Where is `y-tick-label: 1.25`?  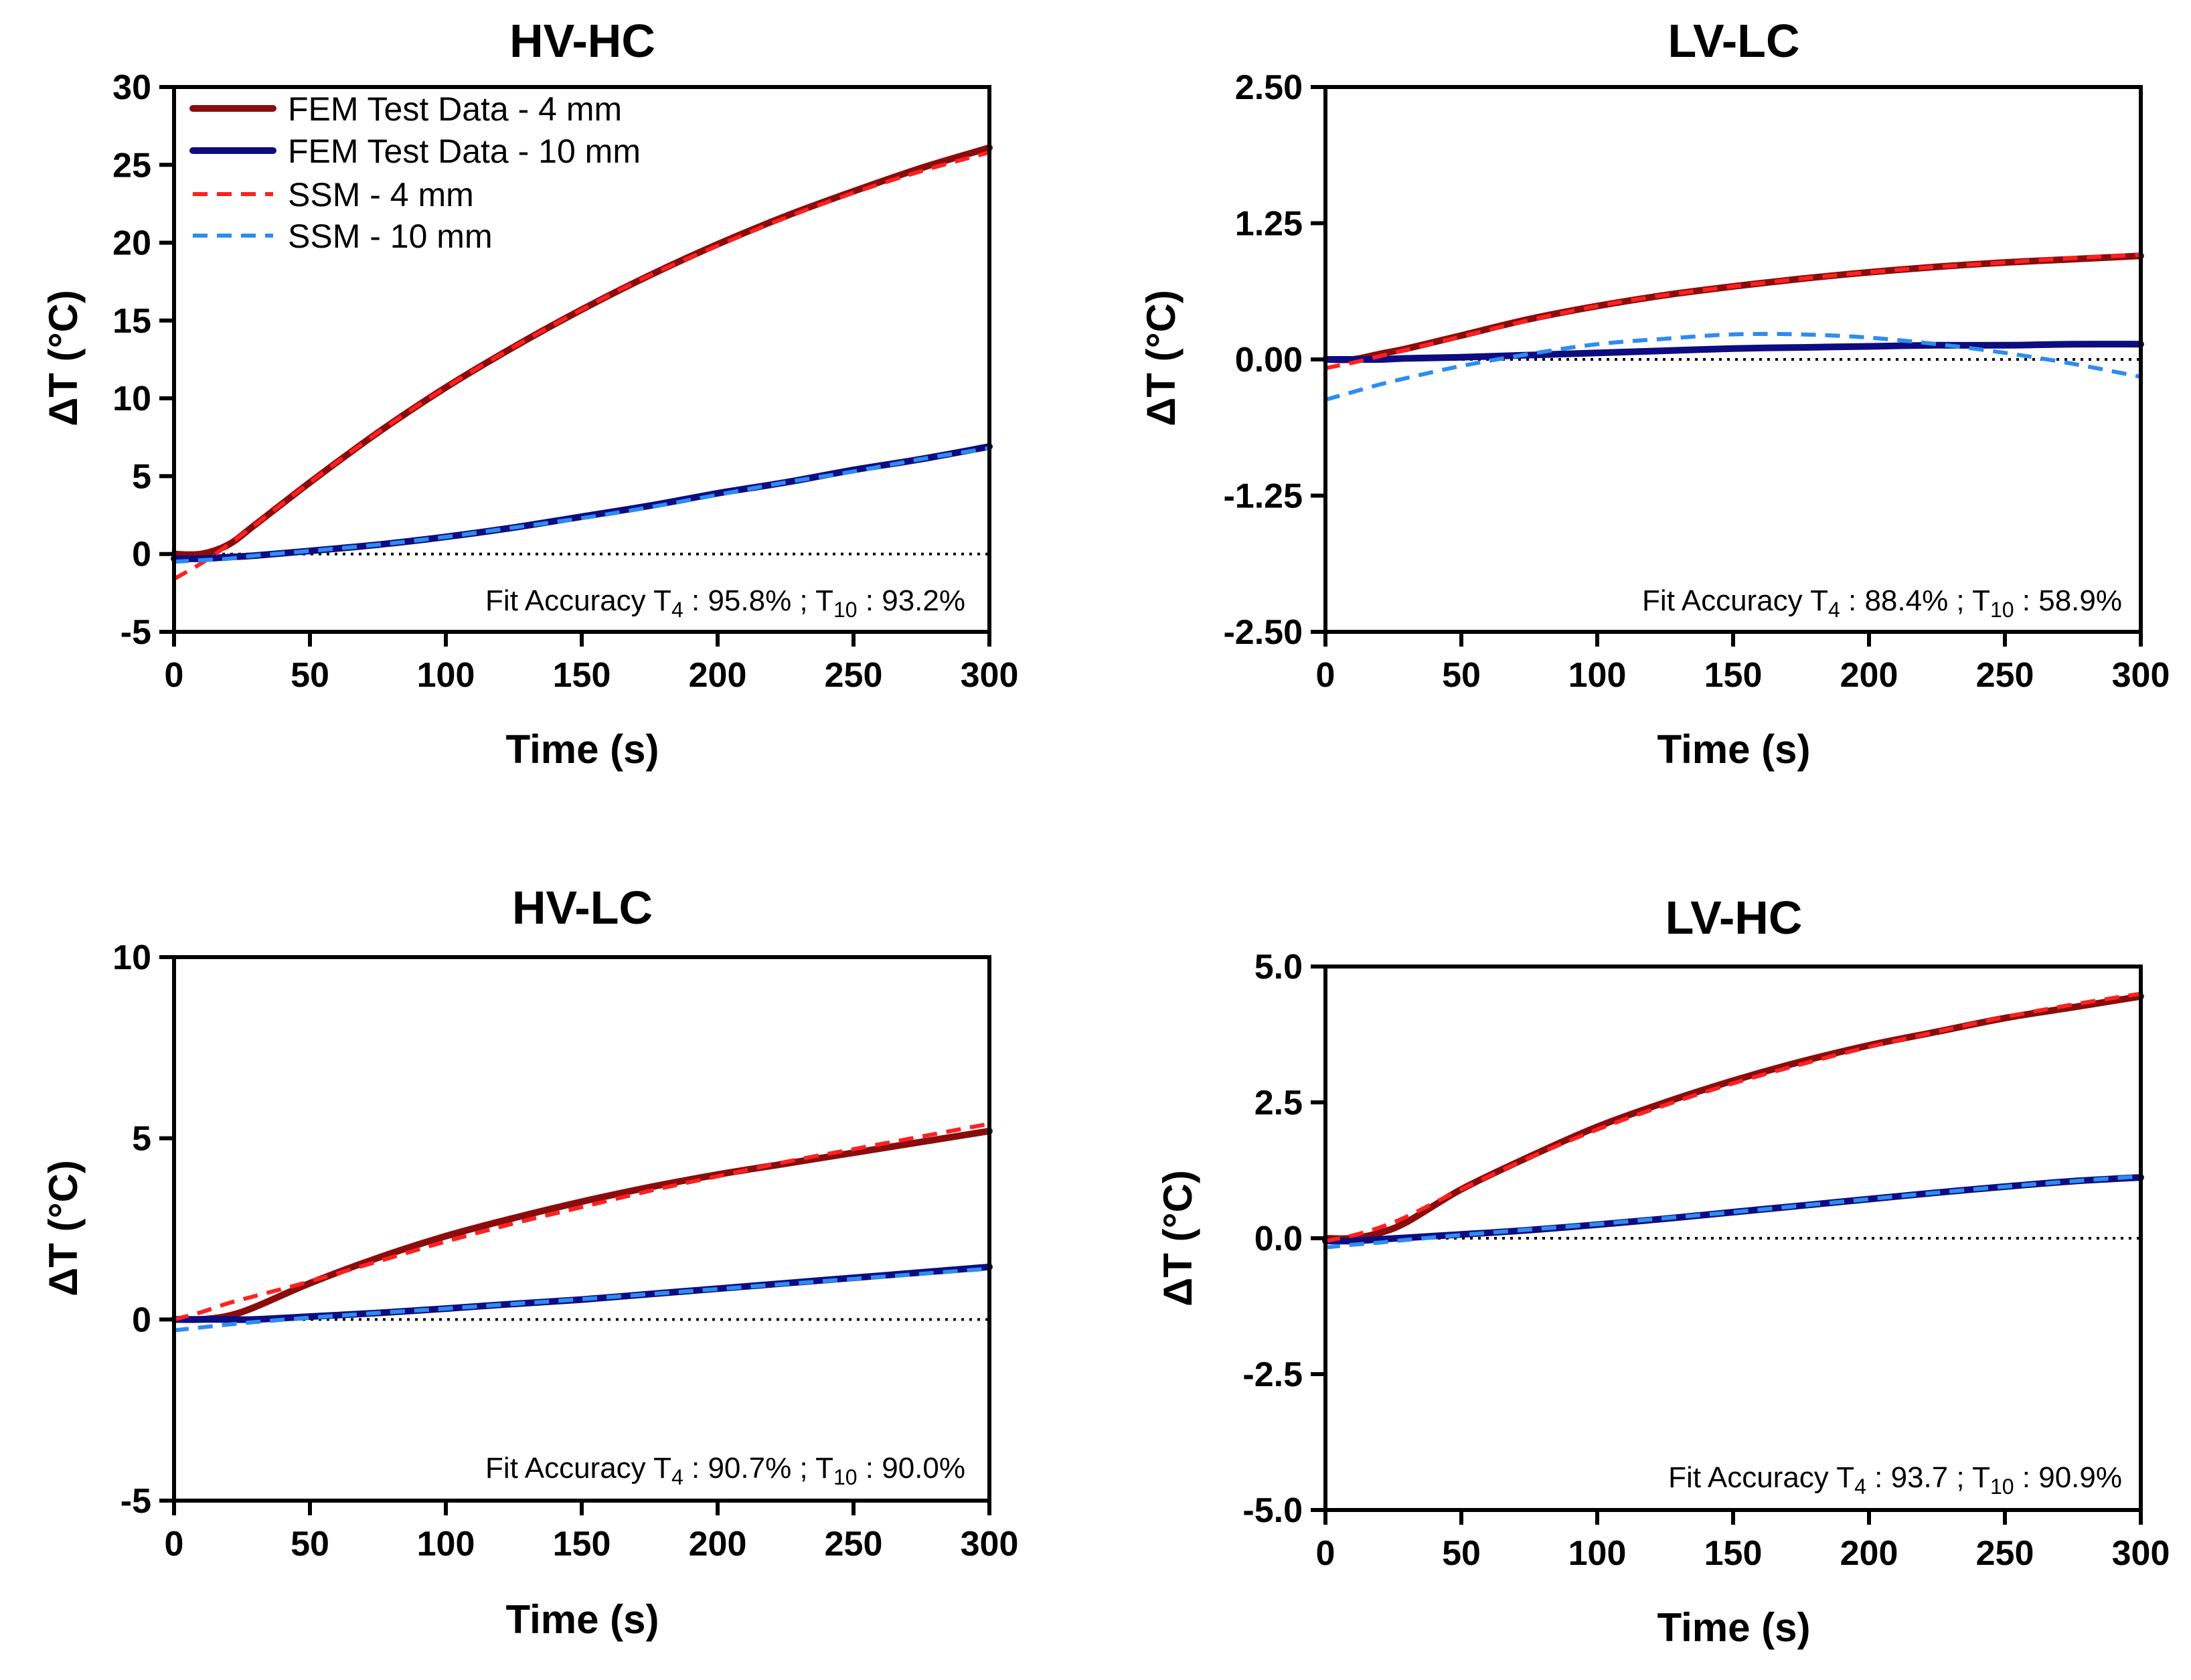
y-tick-label: 1.25 is located at coordinates (1269, 224).